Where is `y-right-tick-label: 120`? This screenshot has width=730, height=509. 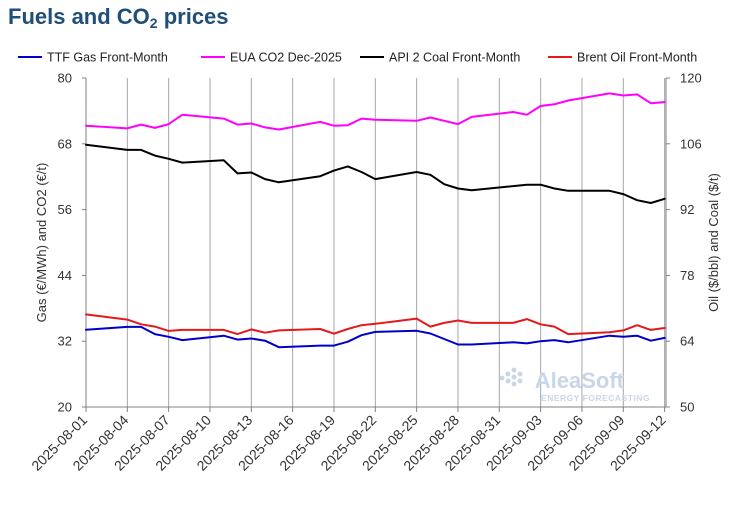
y-right-tick-label: 120 is located at coordinates (691, 78).